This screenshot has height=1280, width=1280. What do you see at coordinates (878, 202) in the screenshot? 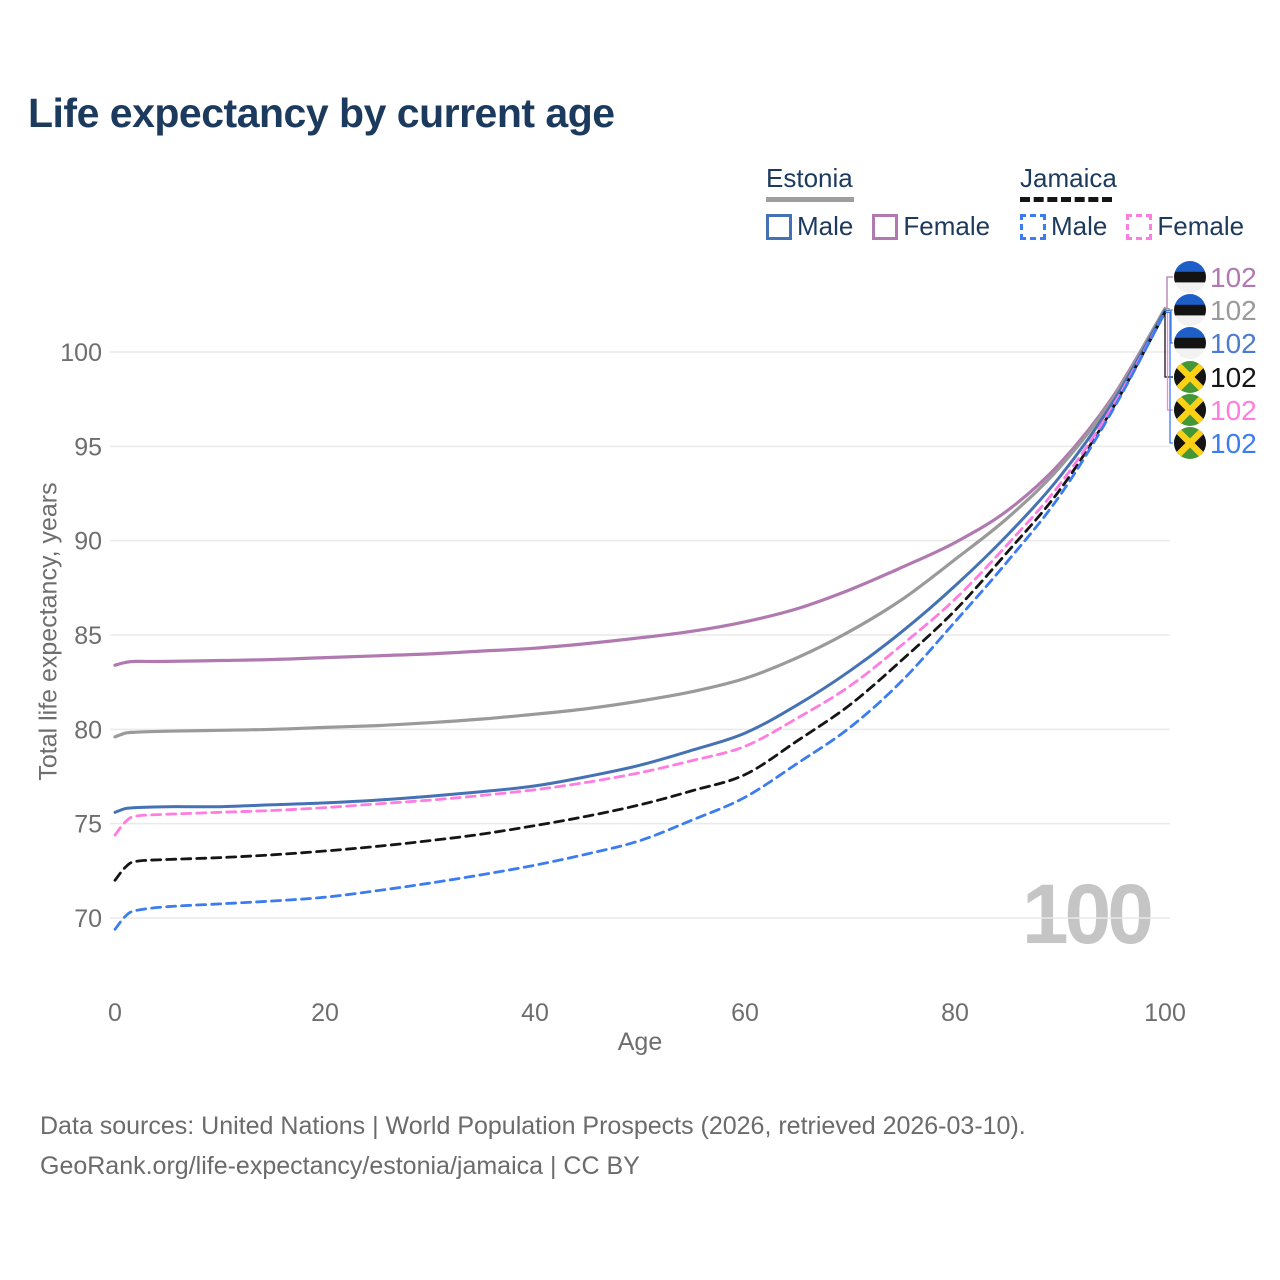
I see `legend-group-estonia: Estonia Male Female` at bounding box center [878, 202].